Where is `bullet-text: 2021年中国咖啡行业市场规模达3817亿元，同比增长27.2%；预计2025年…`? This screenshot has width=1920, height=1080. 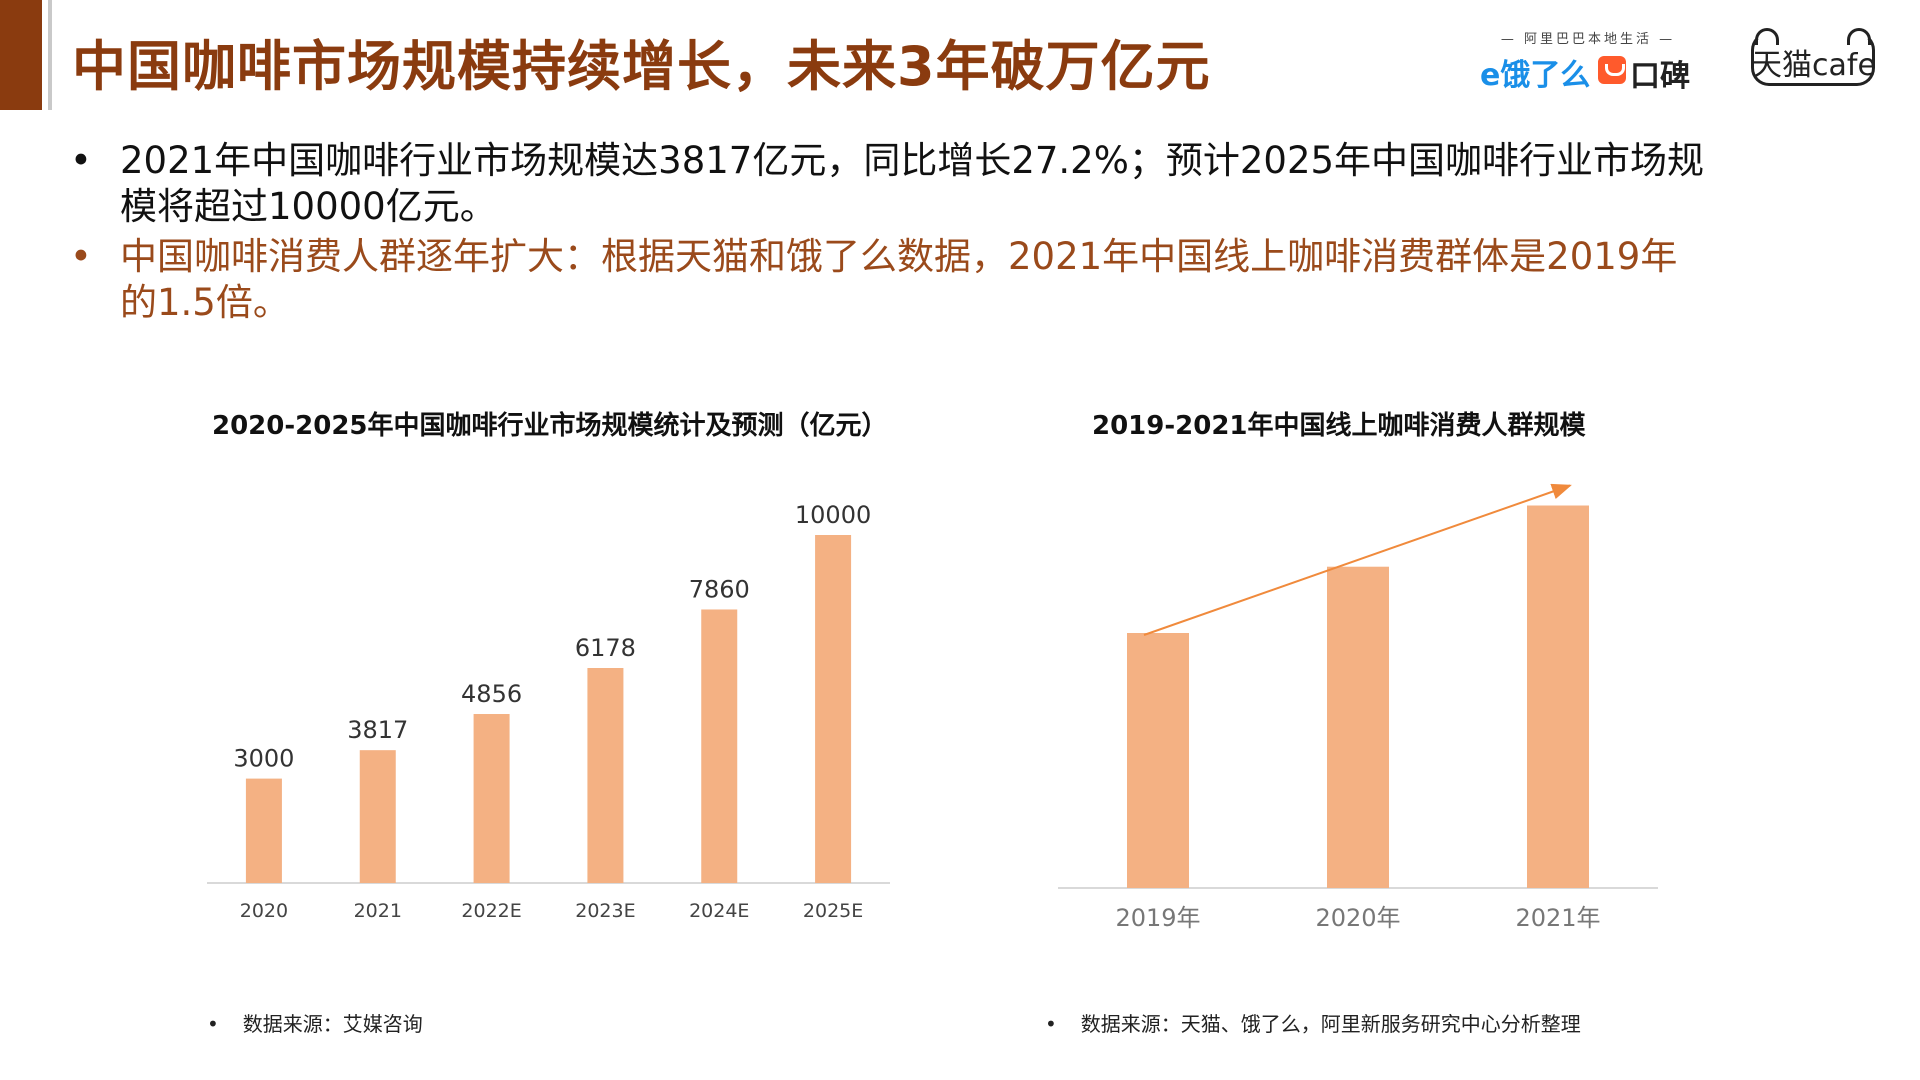 bullet-text: 2021年中国咖啡行业市场规模达3817亿元，同比增长27.2%；预计2025年… is located at coordinates (912, 183).